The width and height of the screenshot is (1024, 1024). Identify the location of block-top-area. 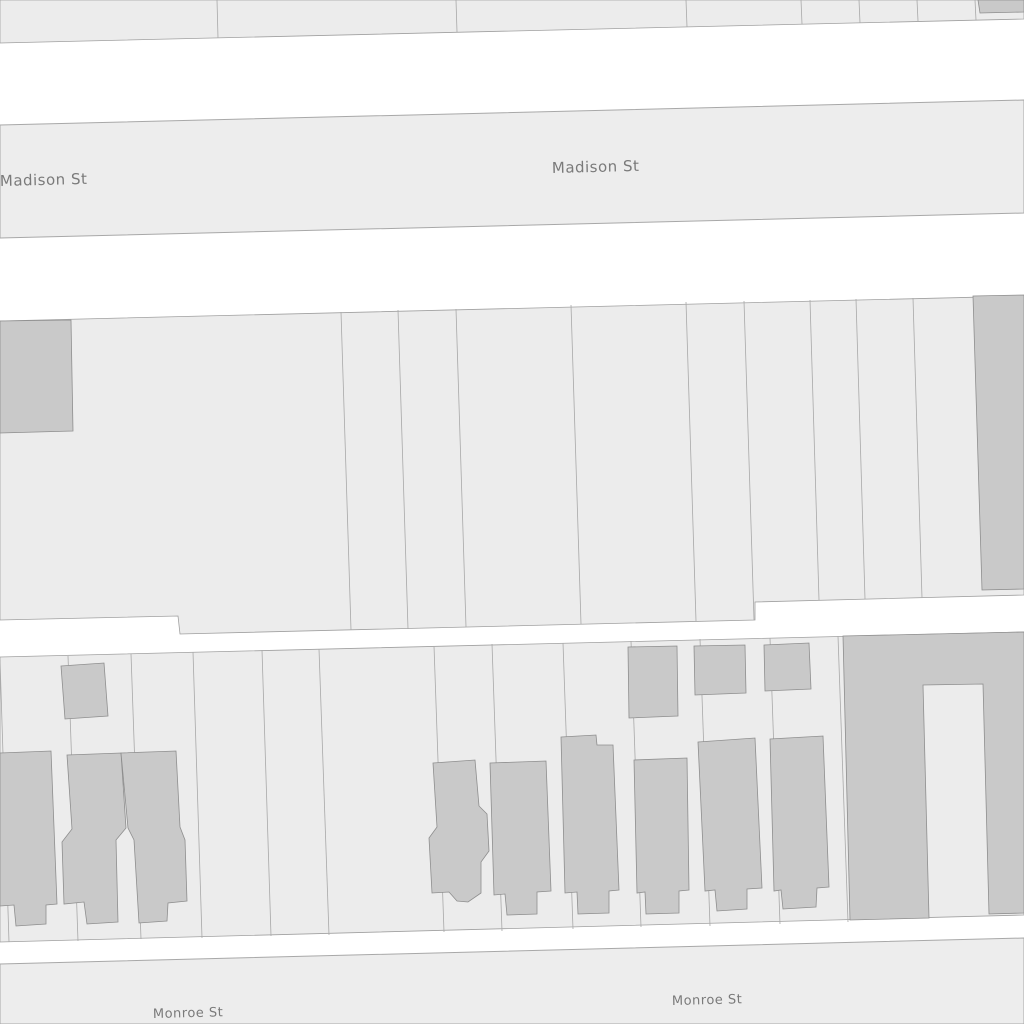
(512, 22).